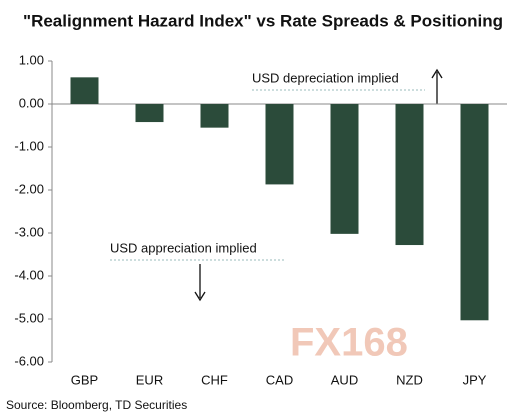 This screenshot has height=414, width=526. Describe the element at coordinates (279, 379) in the screenshot. I see `x-tick-label: CAD` at that location.